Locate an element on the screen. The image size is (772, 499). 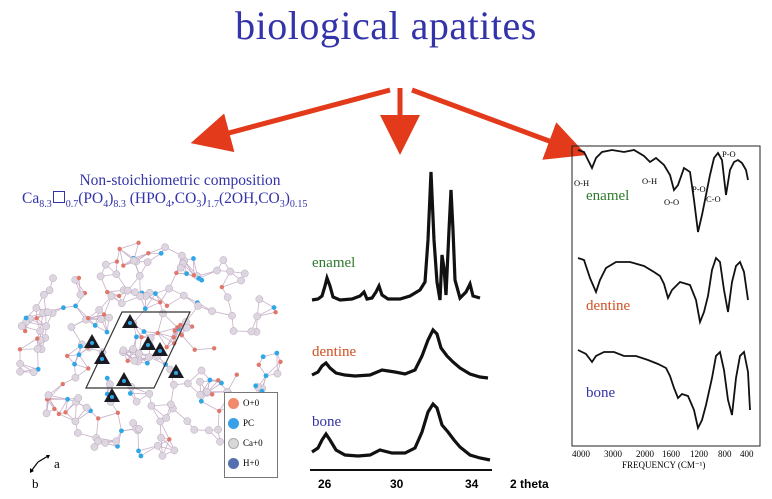
legend-item-h: H+0 is located at coordinates (251, 463).